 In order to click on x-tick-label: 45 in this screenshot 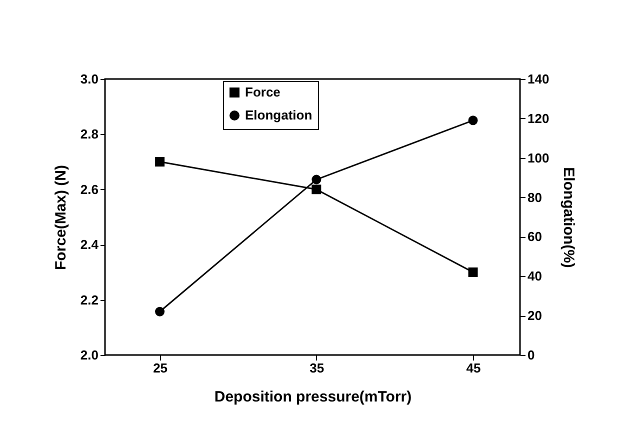, I will do `click(473, 368)`.